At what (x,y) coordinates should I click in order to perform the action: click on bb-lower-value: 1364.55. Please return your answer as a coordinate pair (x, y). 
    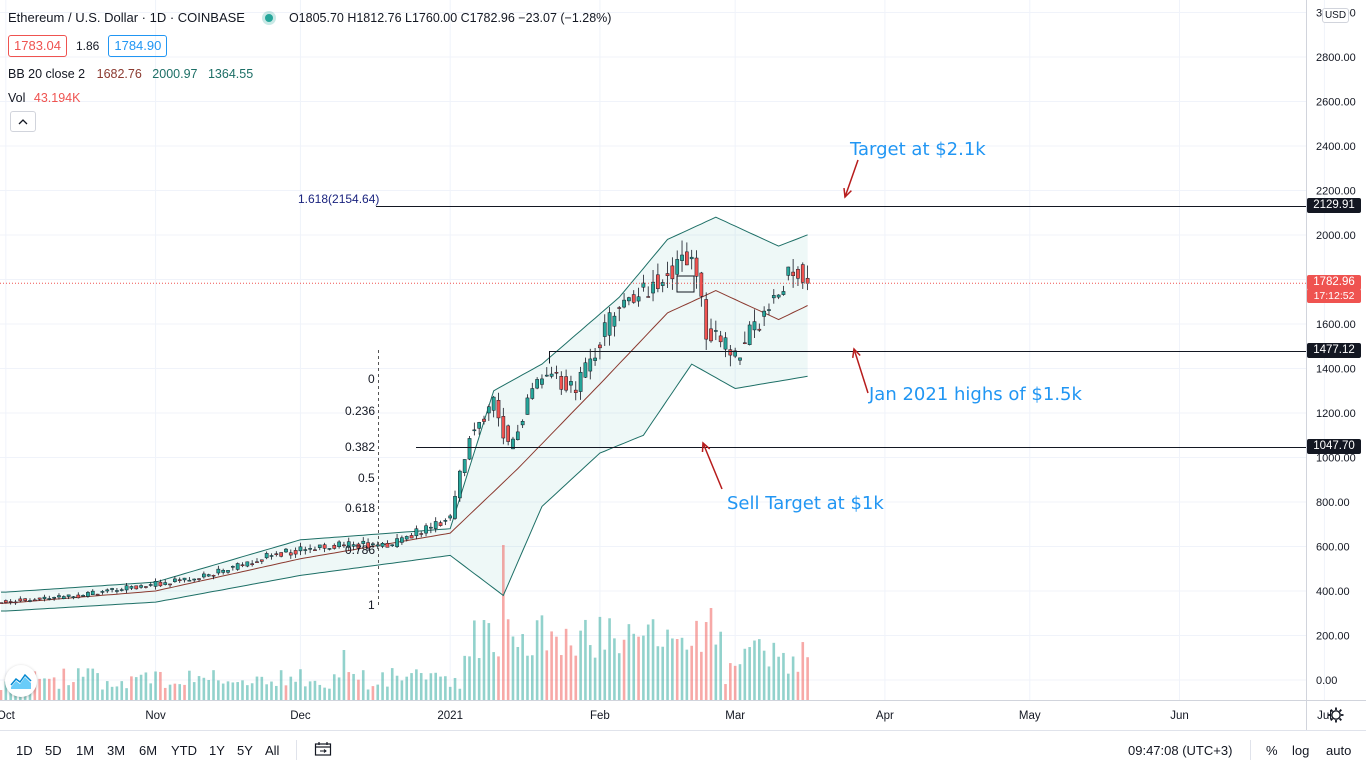
    Looking at the image, I should click on (230, 74).